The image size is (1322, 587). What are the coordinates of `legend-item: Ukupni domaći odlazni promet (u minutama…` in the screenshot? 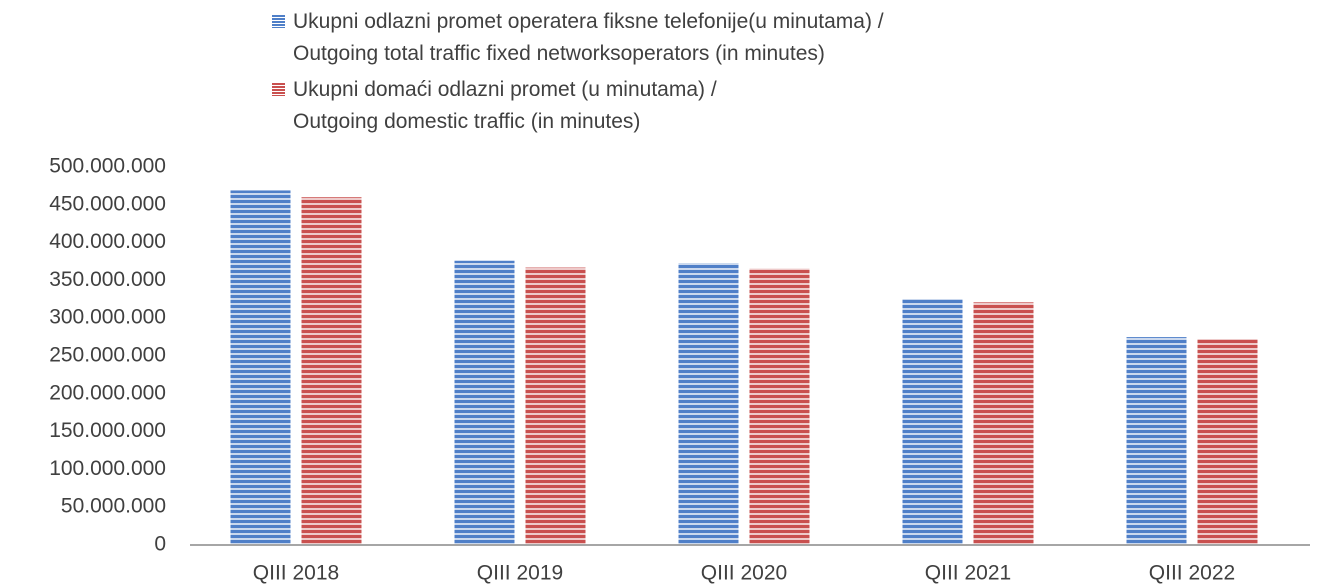 It's located at (578, 106).